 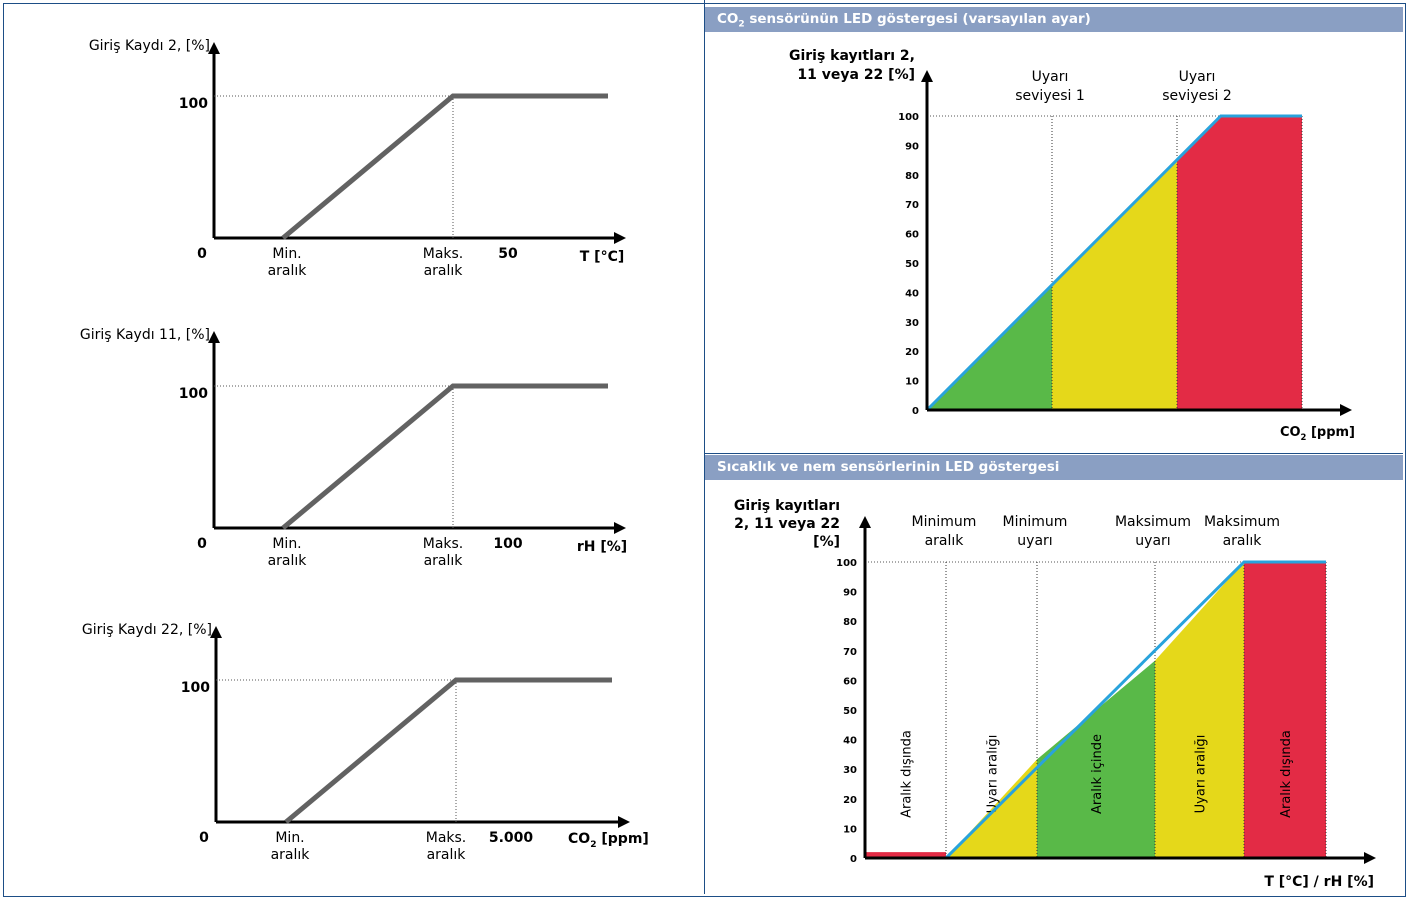 What do you see at coordinates (291, 846) in the screenshot?
I see `left-chart-3-xtick-1: Min. aralık` at bounding box center [291, 846].